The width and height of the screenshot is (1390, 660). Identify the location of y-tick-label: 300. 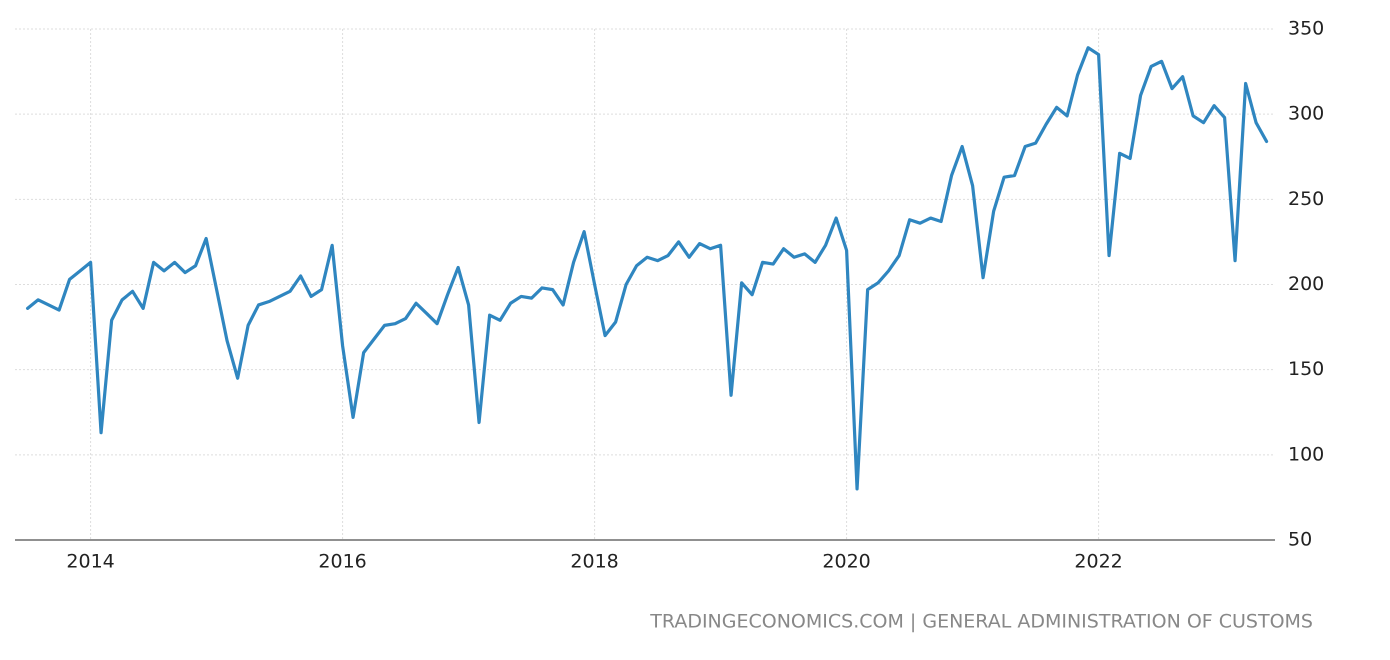
(1306, 114).